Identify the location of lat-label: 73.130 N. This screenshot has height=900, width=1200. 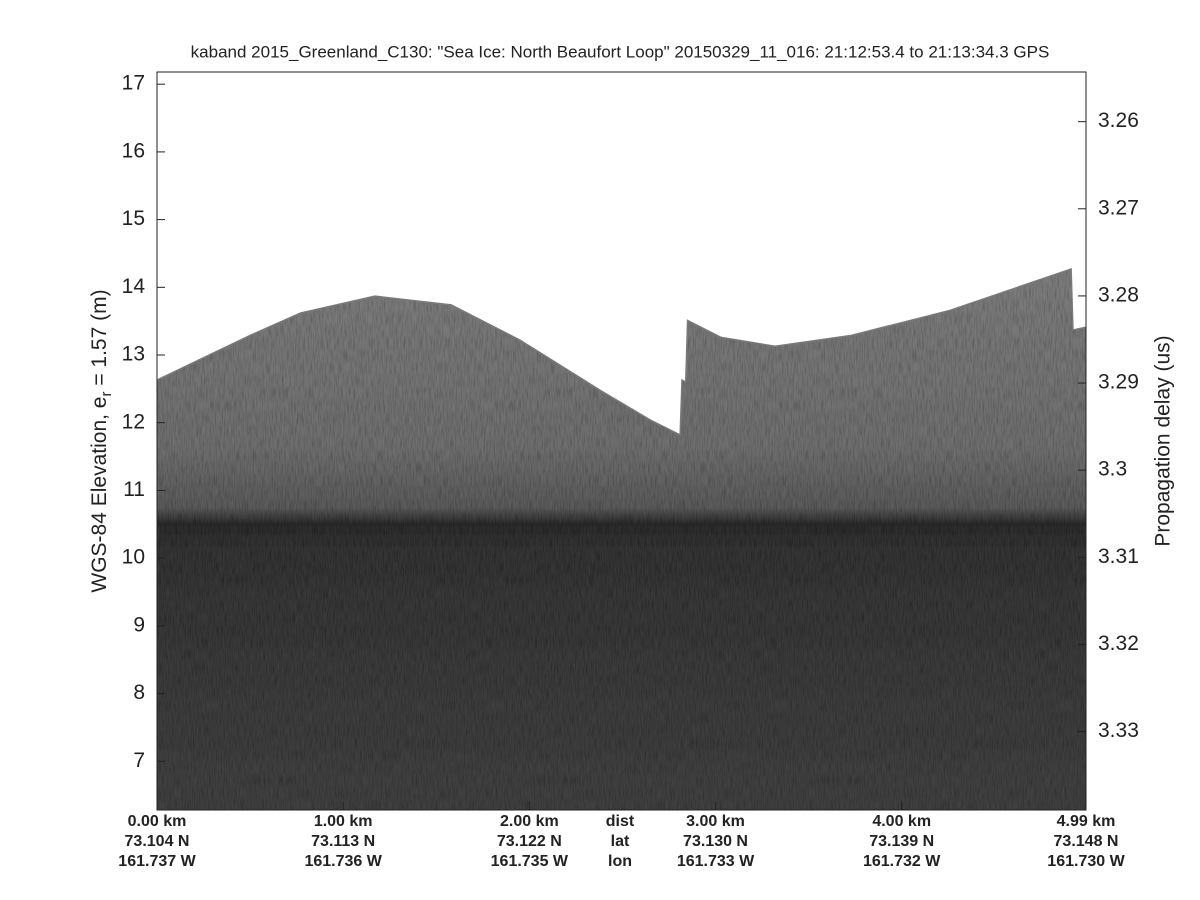
(715, 841).